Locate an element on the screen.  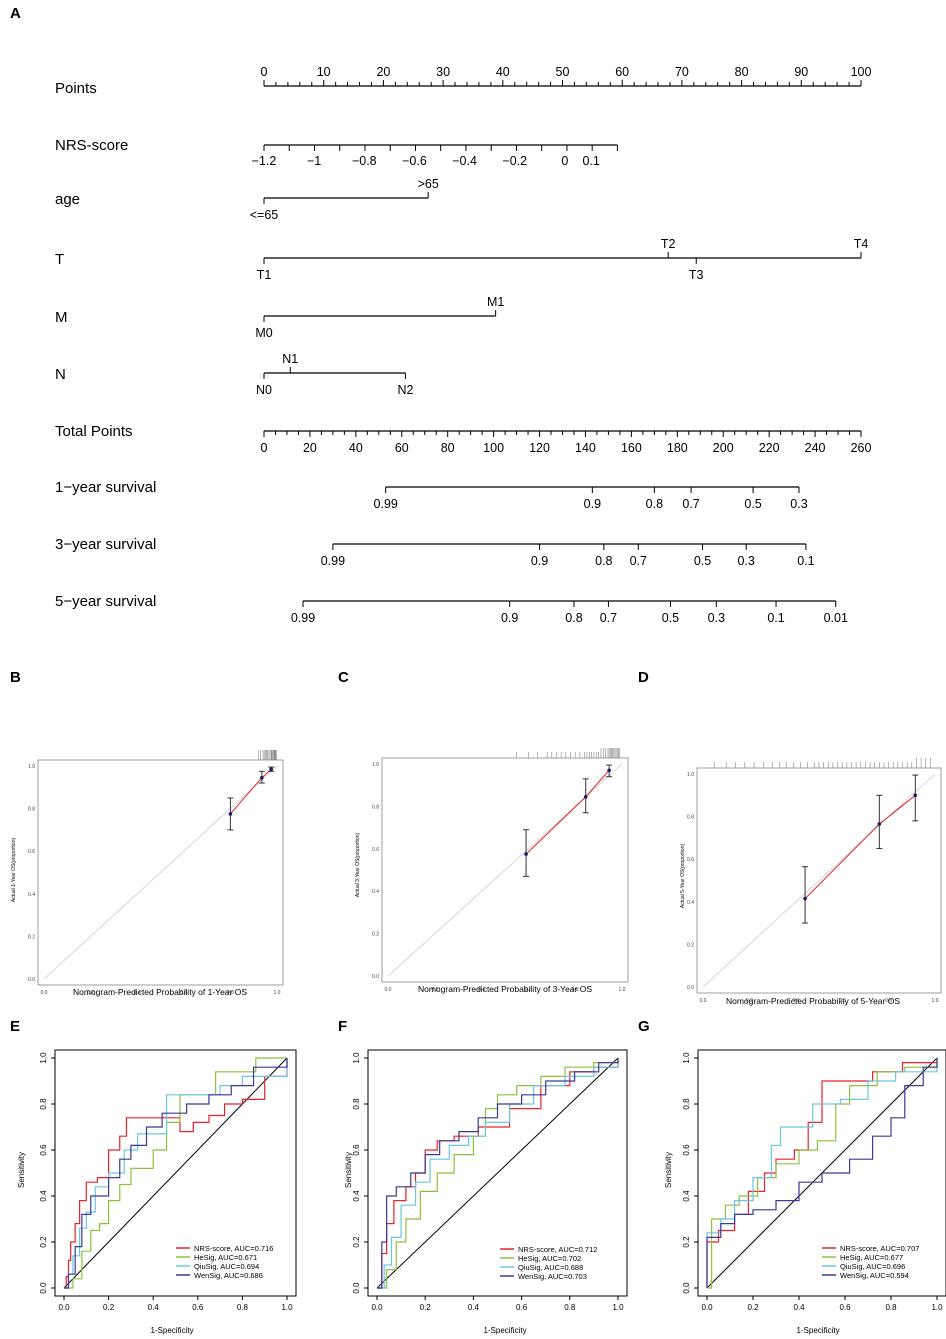
survival-tick-label: 0.8 is located at coordinates (654, 504).